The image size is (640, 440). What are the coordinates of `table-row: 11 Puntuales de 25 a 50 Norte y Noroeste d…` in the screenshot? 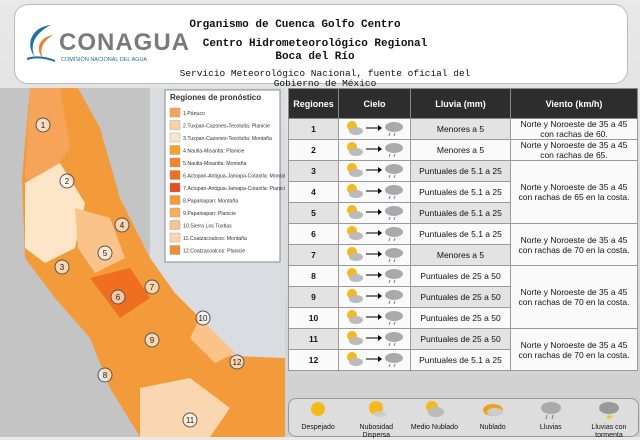 It's located at (463, 349).